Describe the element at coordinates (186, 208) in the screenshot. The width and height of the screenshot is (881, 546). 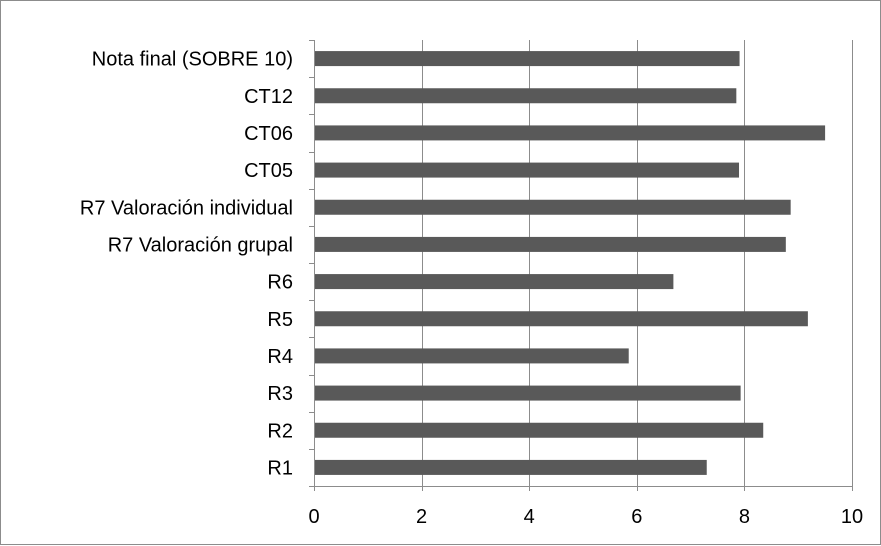
I see `category-label-7: R7 Valoración individual` at that location.